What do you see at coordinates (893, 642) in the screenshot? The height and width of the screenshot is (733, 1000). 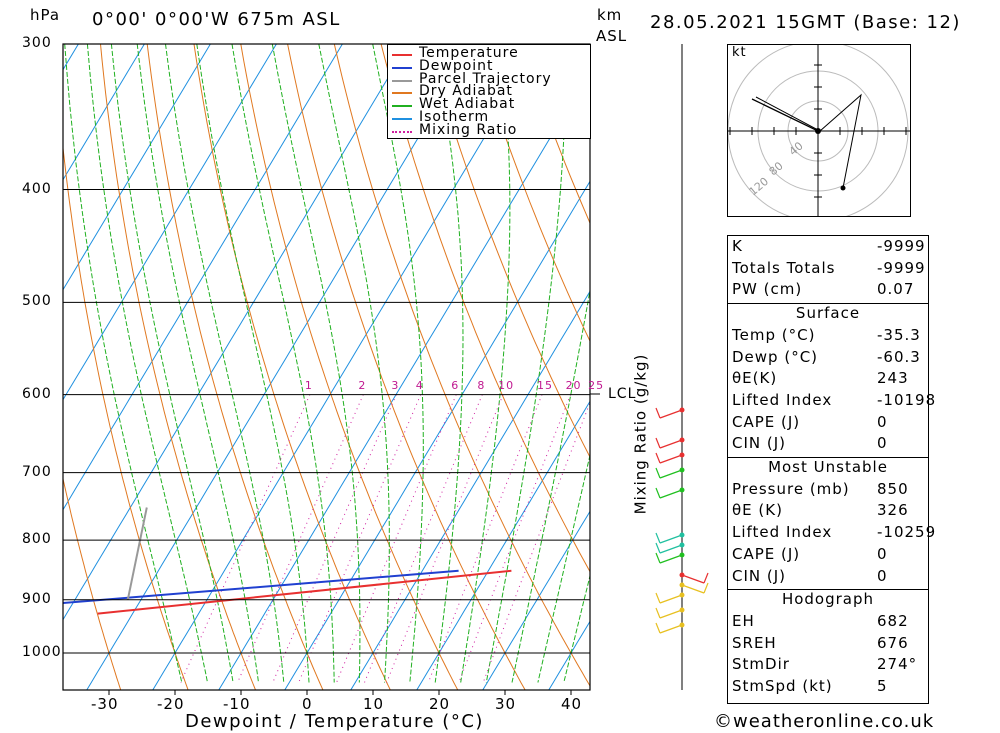 I see `index-value: 676` at bounding box center [893, 642].